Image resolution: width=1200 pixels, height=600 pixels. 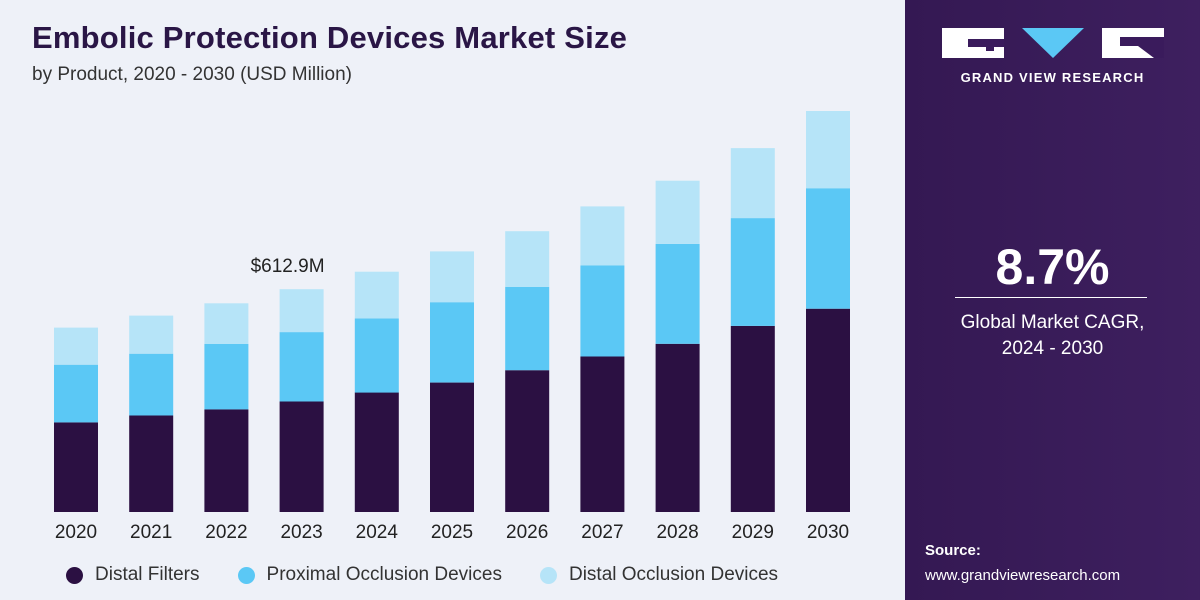 I want to click on bar-distal-filters-2030, so click(x=828, y=410).